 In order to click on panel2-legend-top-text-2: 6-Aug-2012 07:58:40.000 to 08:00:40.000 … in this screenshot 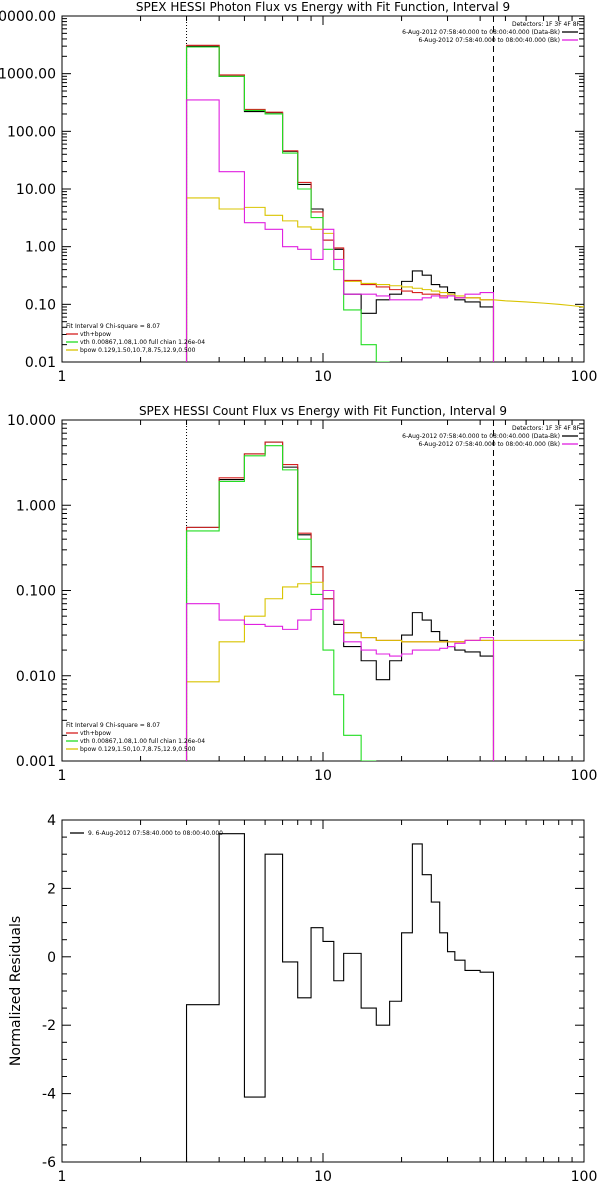, I will do `click(489, 444)`.